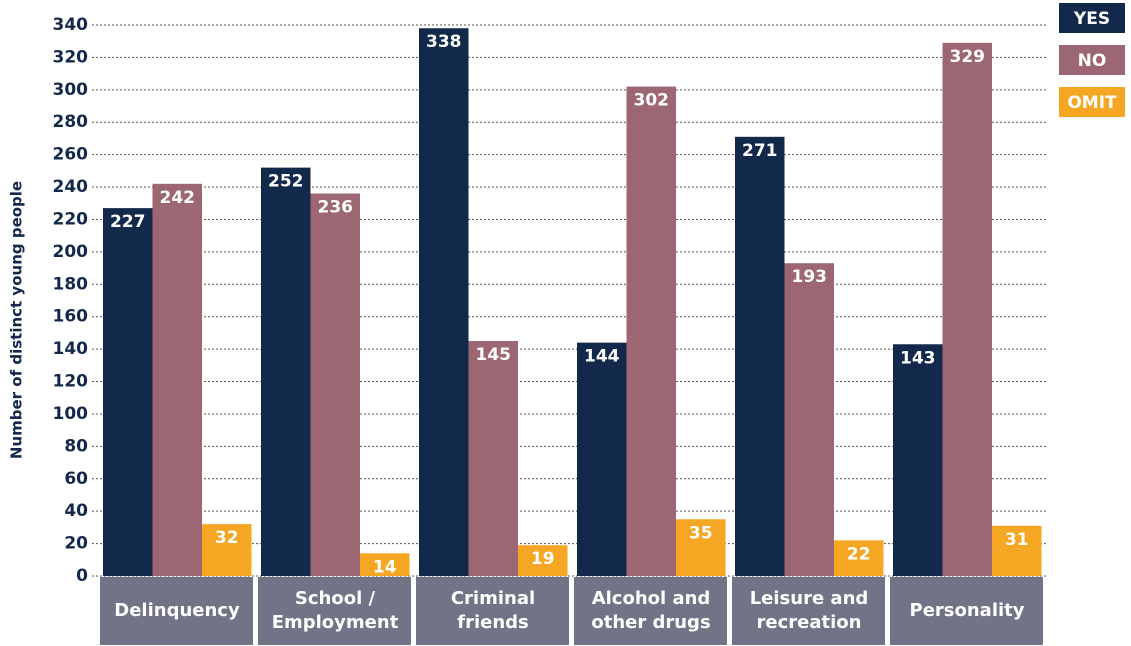 The width and height of the screenshot is (1131, 646). Describe the element at coordinates (968, 57) in the screenshot. I see `value-label: 329` at that location.